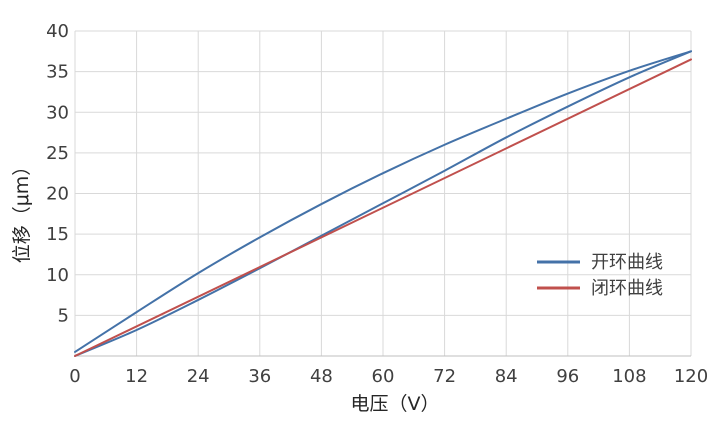 The width and height of the screenshot is (728, 428). Describe the element at coordinates (627, 262) in the screenshot. I see `legend-label-1: 开环曲线` at that location.